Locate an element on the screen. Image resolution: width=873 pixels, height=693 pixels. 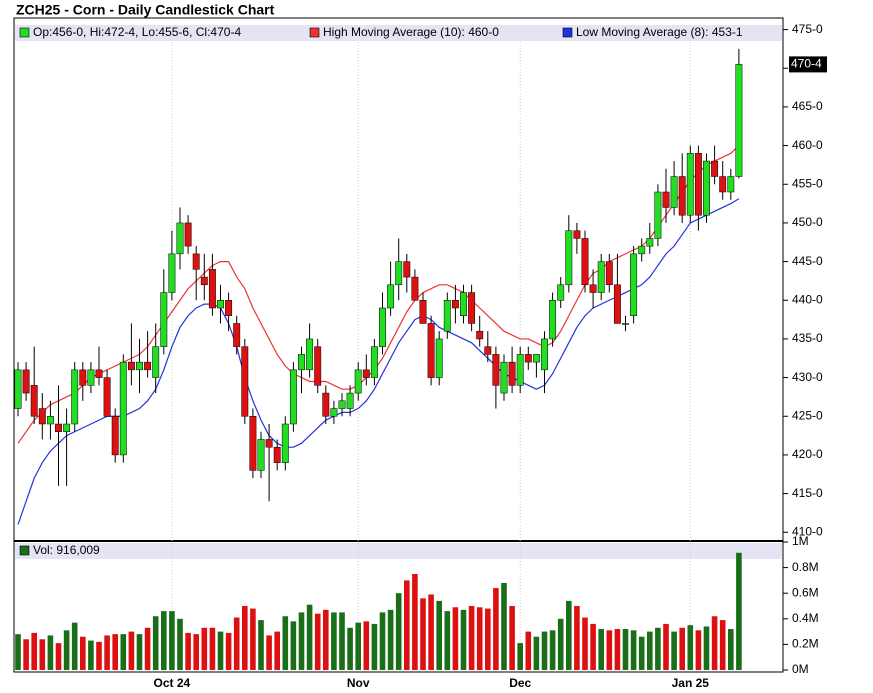
chart-title: ZCH25 - Corn - Daily Candlestick Chart is located at coordinates (145, 10).